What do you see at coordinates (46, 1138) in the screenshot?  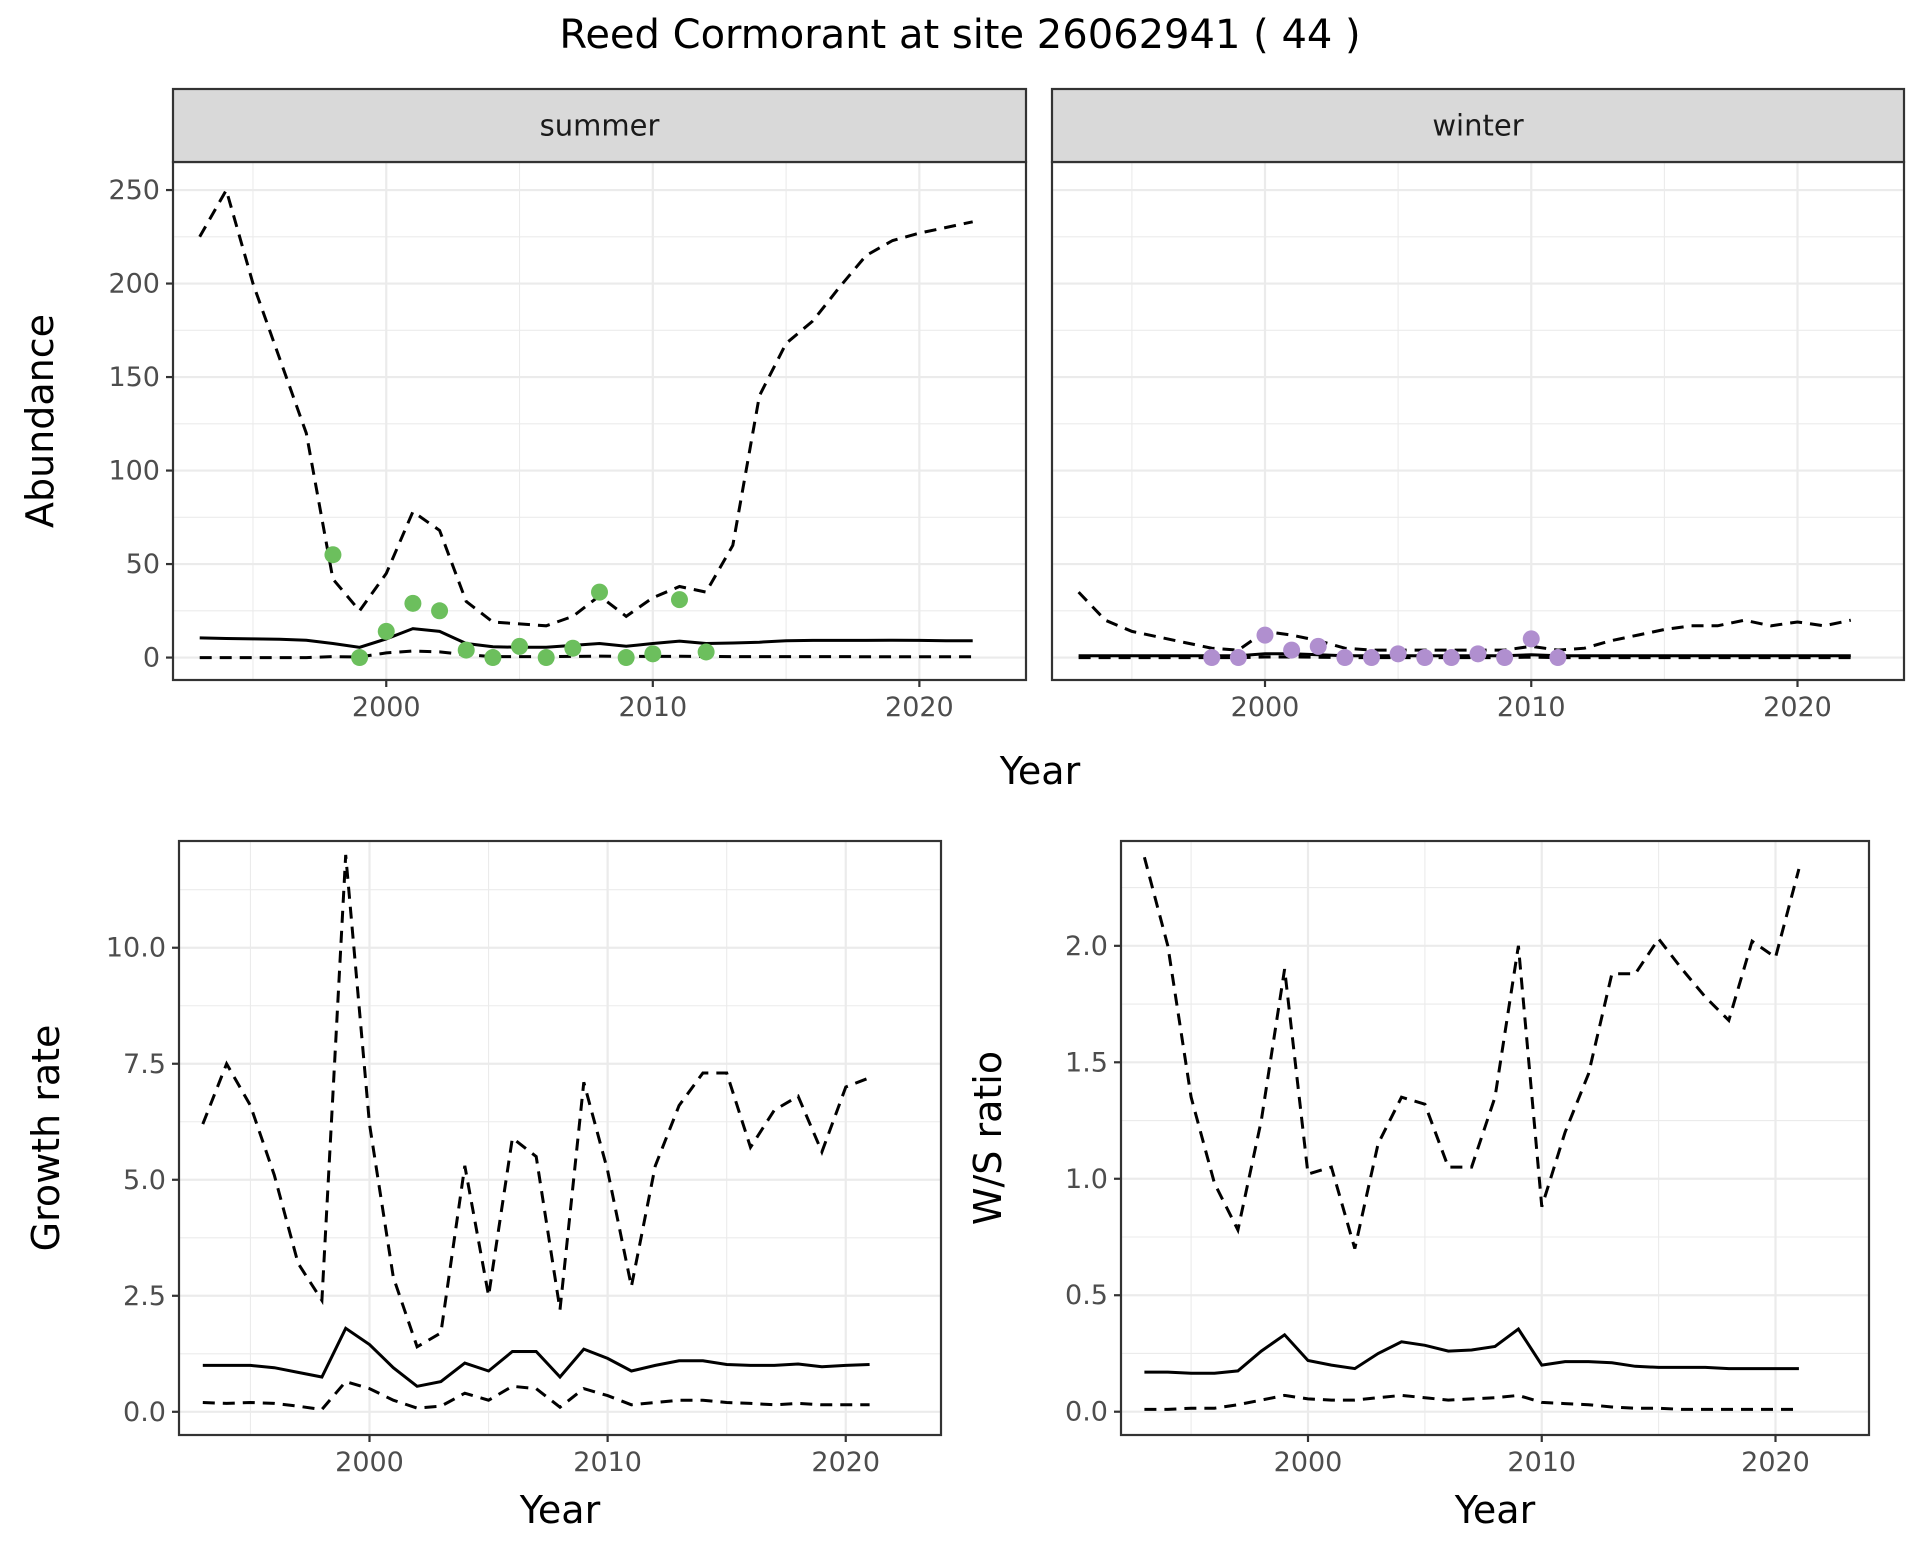 I see `y-axis-title: Growth rate` at bounding box center [46, 1138].